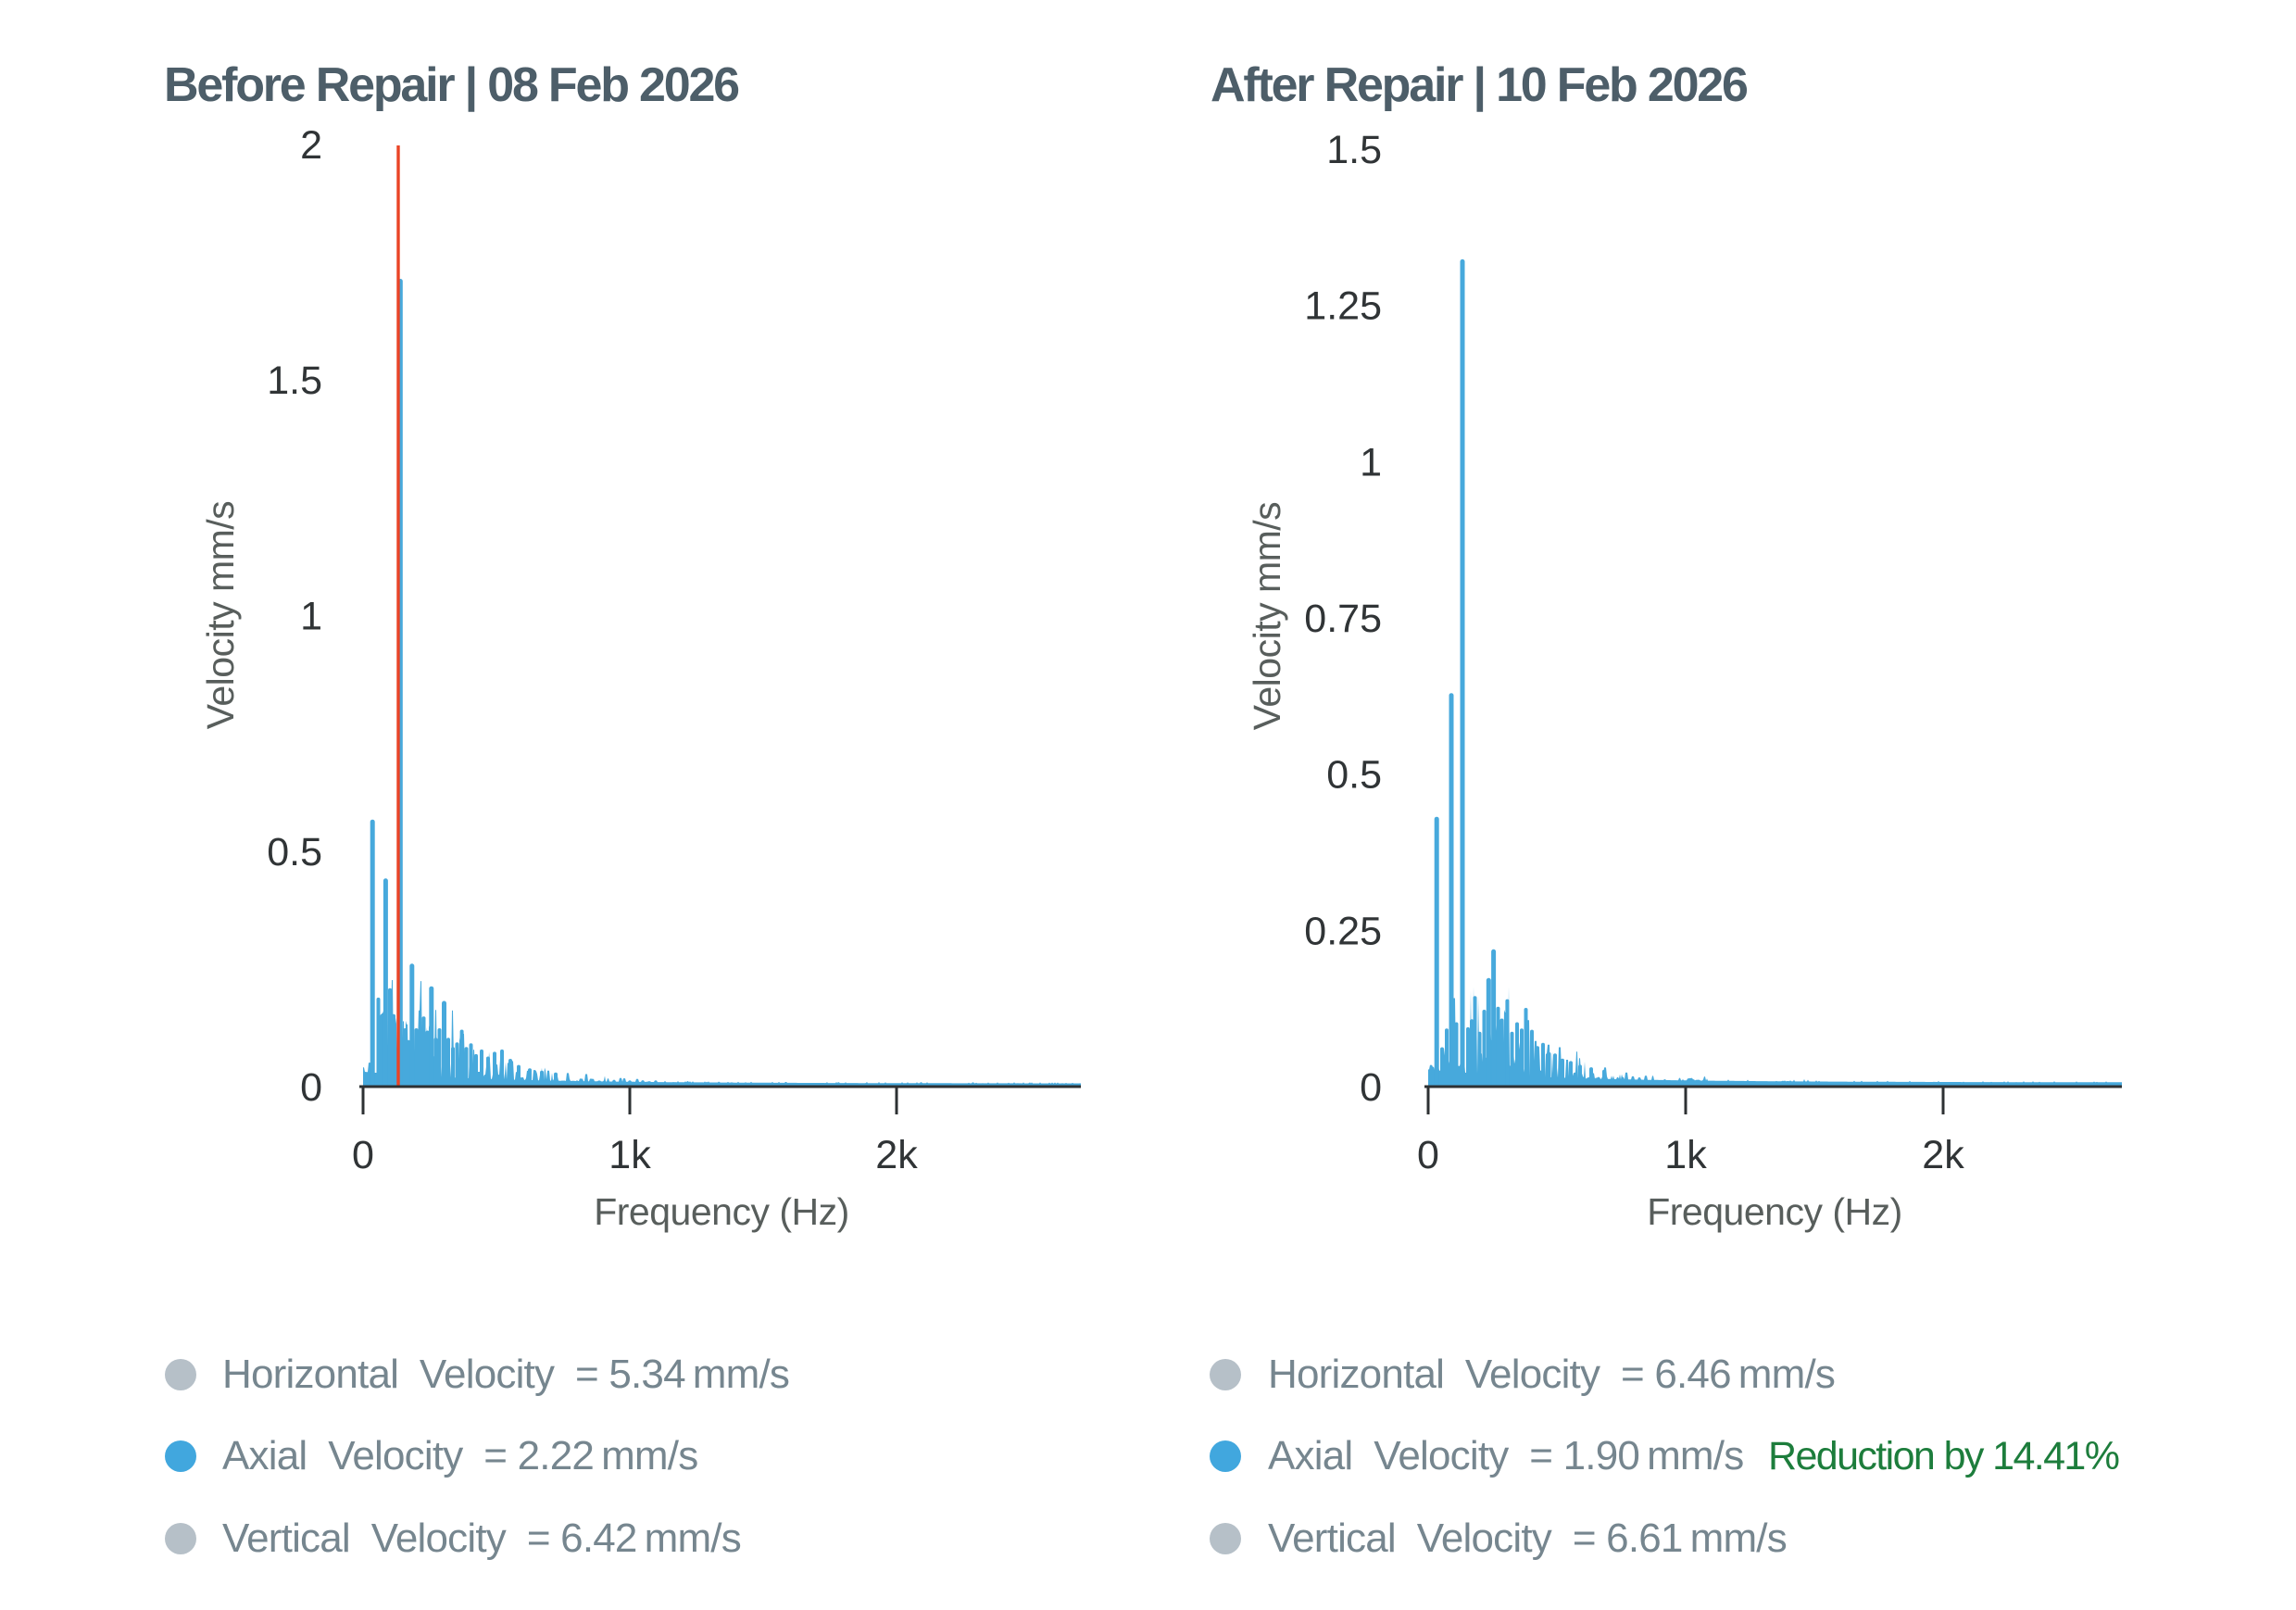 The height and width of the screenshot is (1610, 2296). Describe the element at coordinates (1505, 1455) in the screenshot. I see `svg-text: Axial Velocity = 1.90 mm/s` at that location.